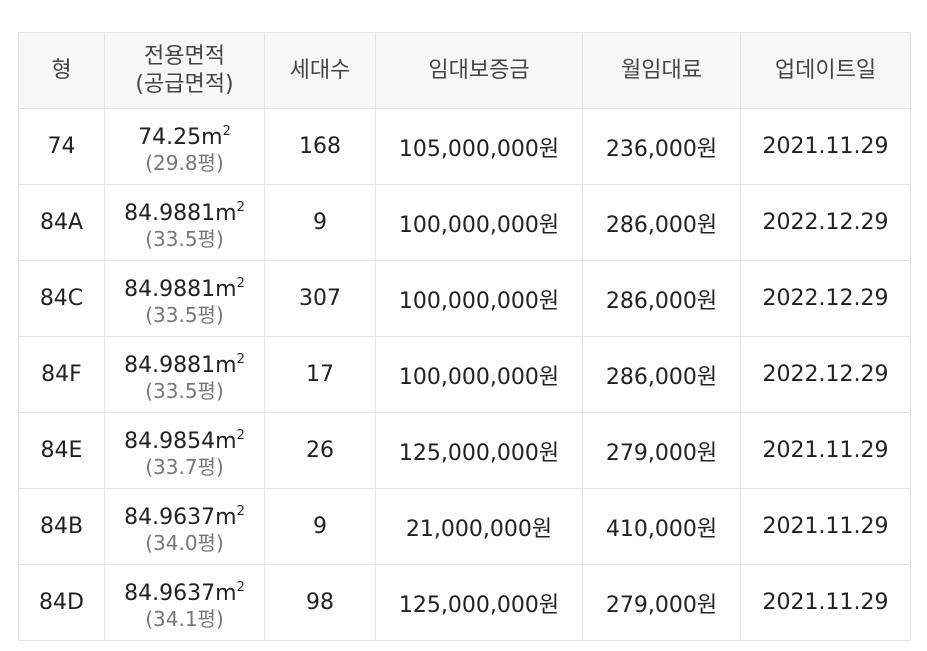  What do you see at coordinates (320, 450) in the screenshot?
I see `cell-households: 26` at bounding box center [320, 450].